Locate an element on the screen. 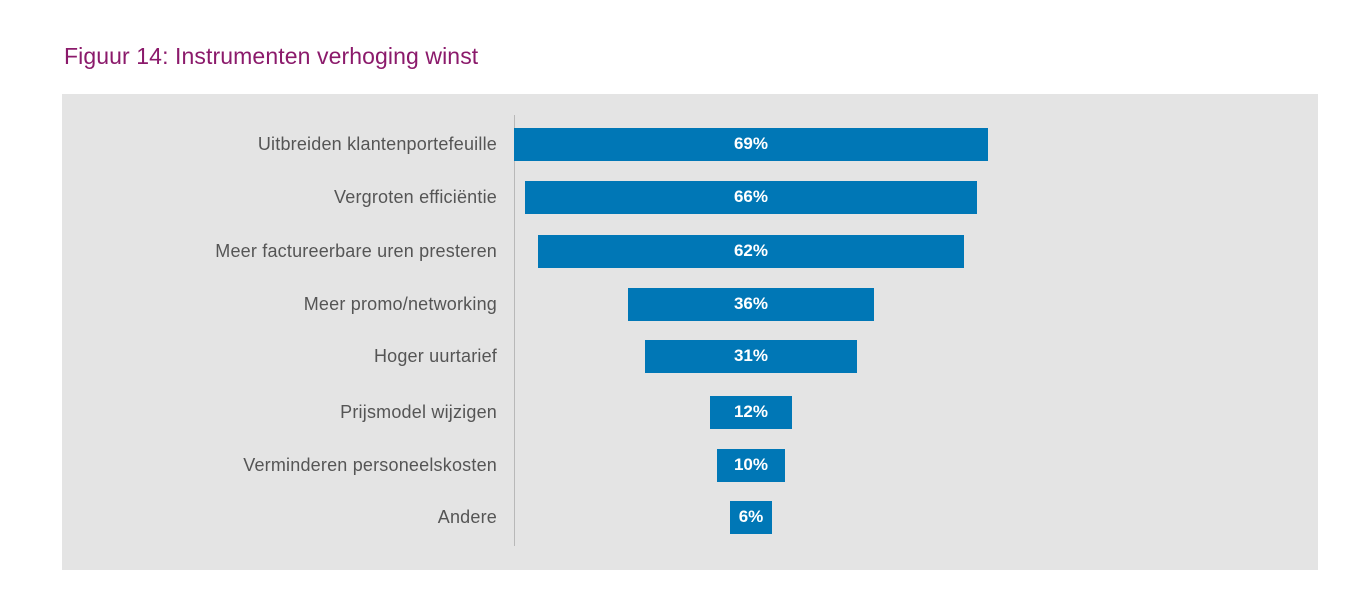 Image resolution: width=1361 pixels, height=595 pixels. bar: 62% is located at coordinates (751, 251).